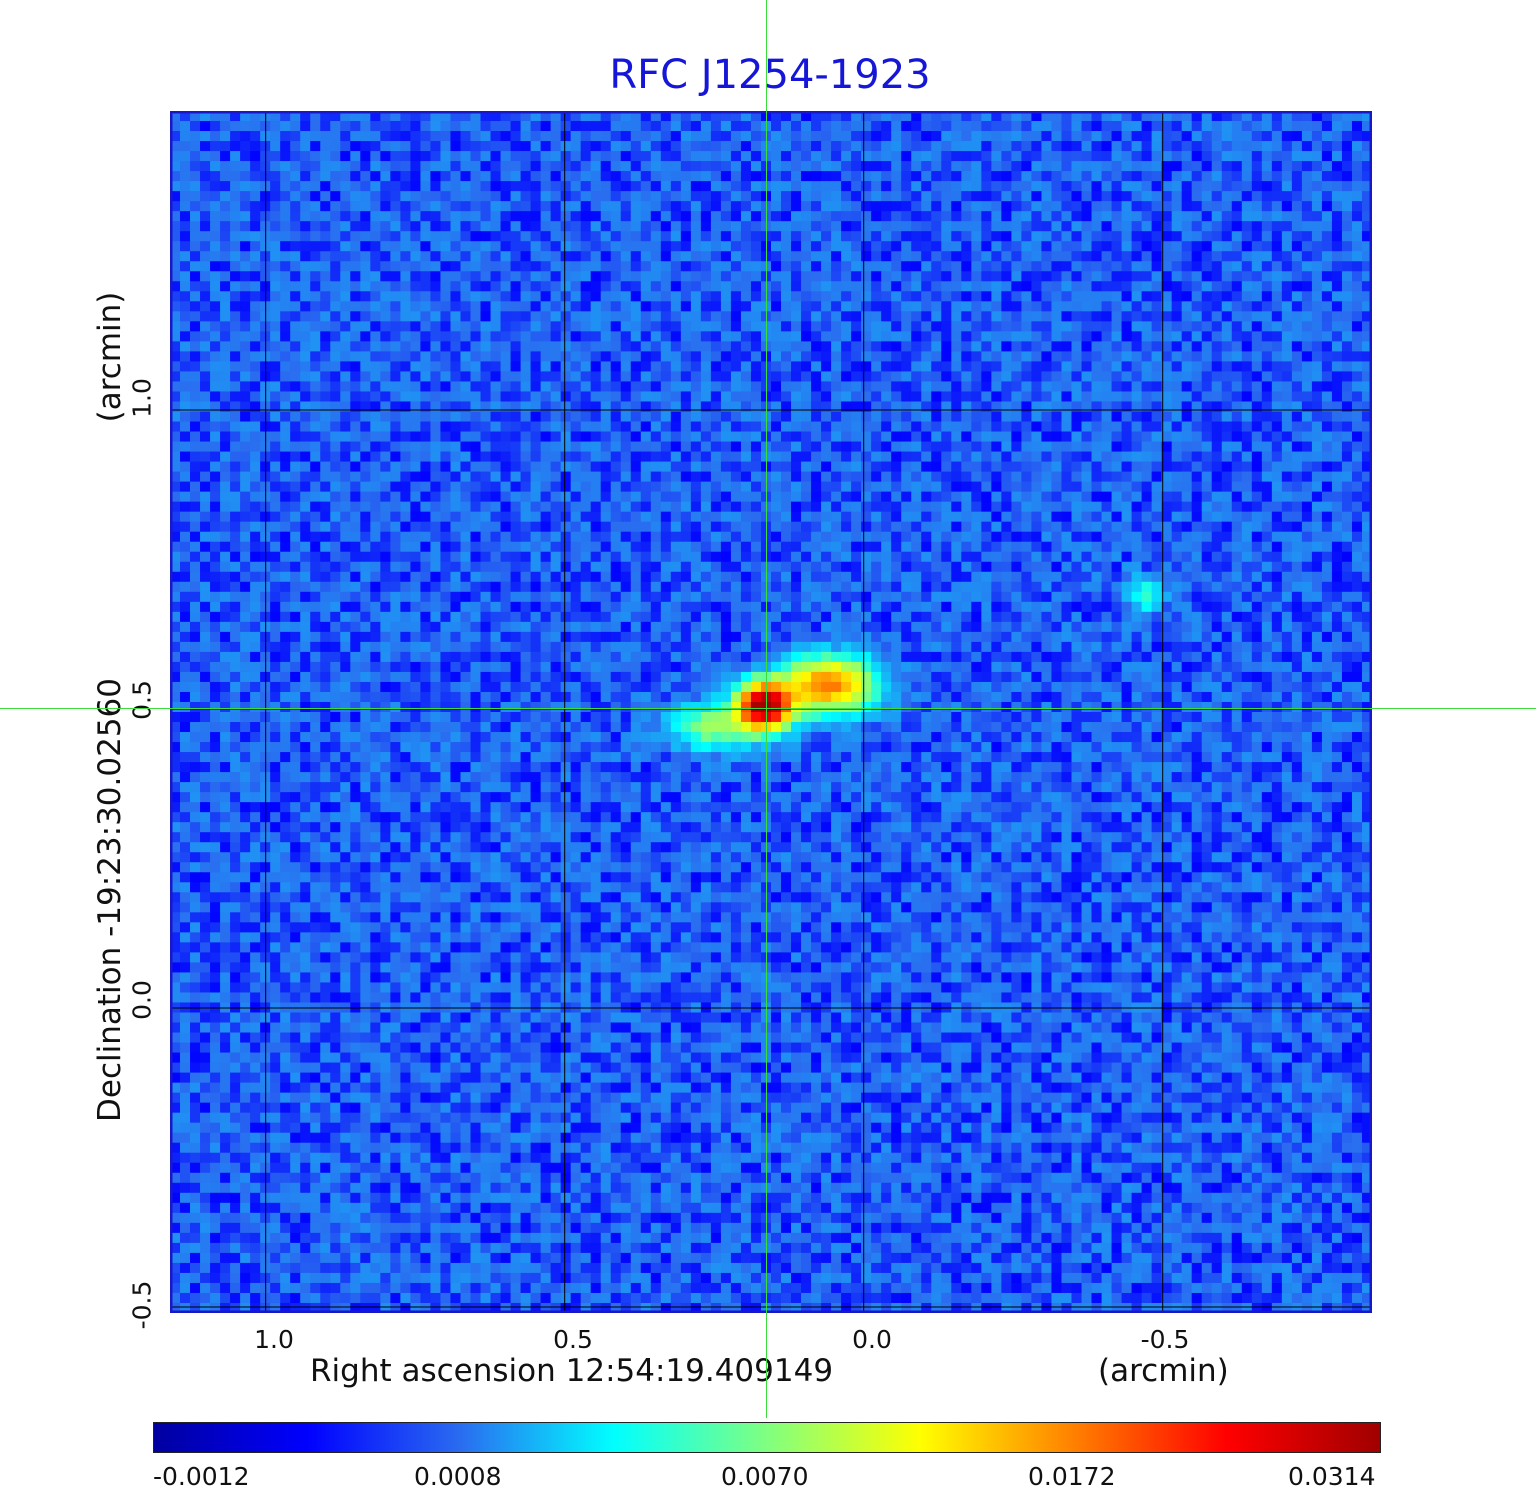  I want to click on x-tick-label: -0.5, so click(1165, 1339).